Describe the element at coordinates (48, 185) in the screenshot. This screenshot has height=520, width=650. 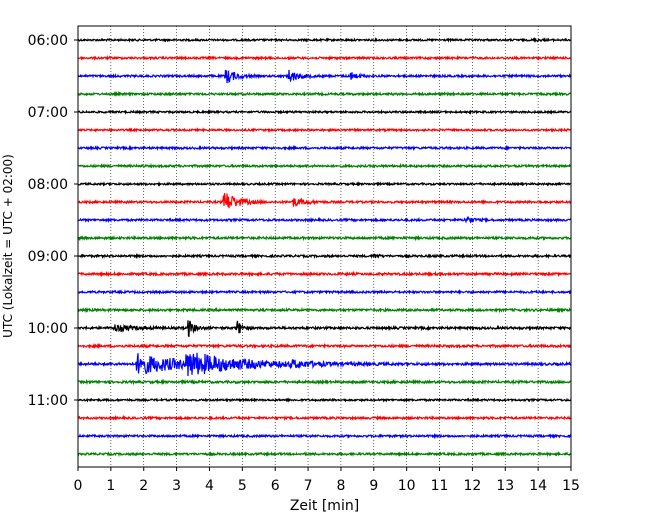
I see `y-tick-label-08:00: 08:00` at that location.